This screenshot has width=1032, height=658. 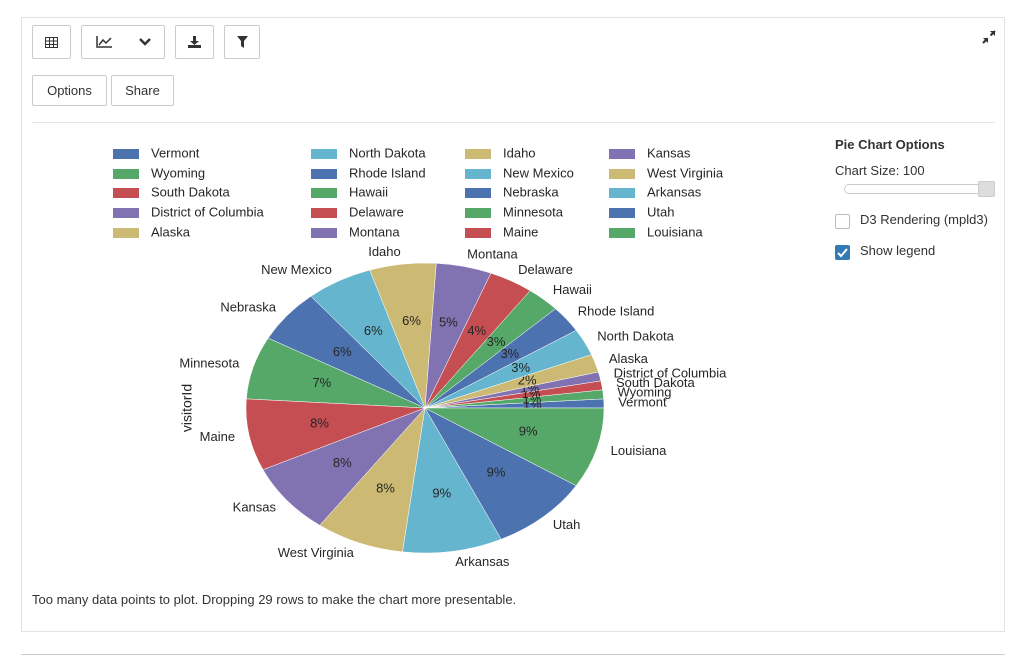 I want to click on legend-label: District of Columbia, so click(x=207, y=211).